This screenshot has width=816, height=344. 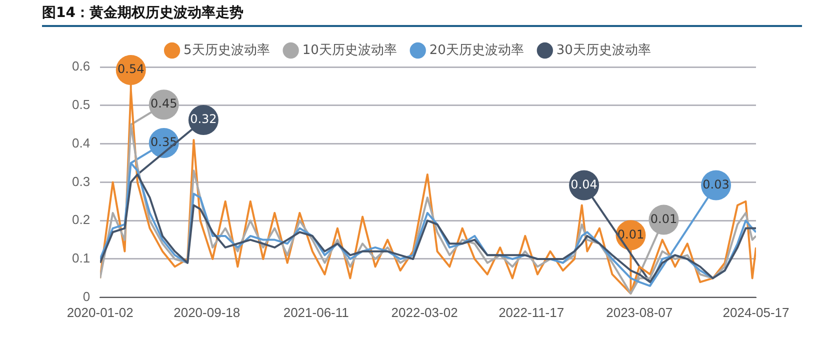 I want to click on y-tick-label: 0.5, so click(x=81, y=104).